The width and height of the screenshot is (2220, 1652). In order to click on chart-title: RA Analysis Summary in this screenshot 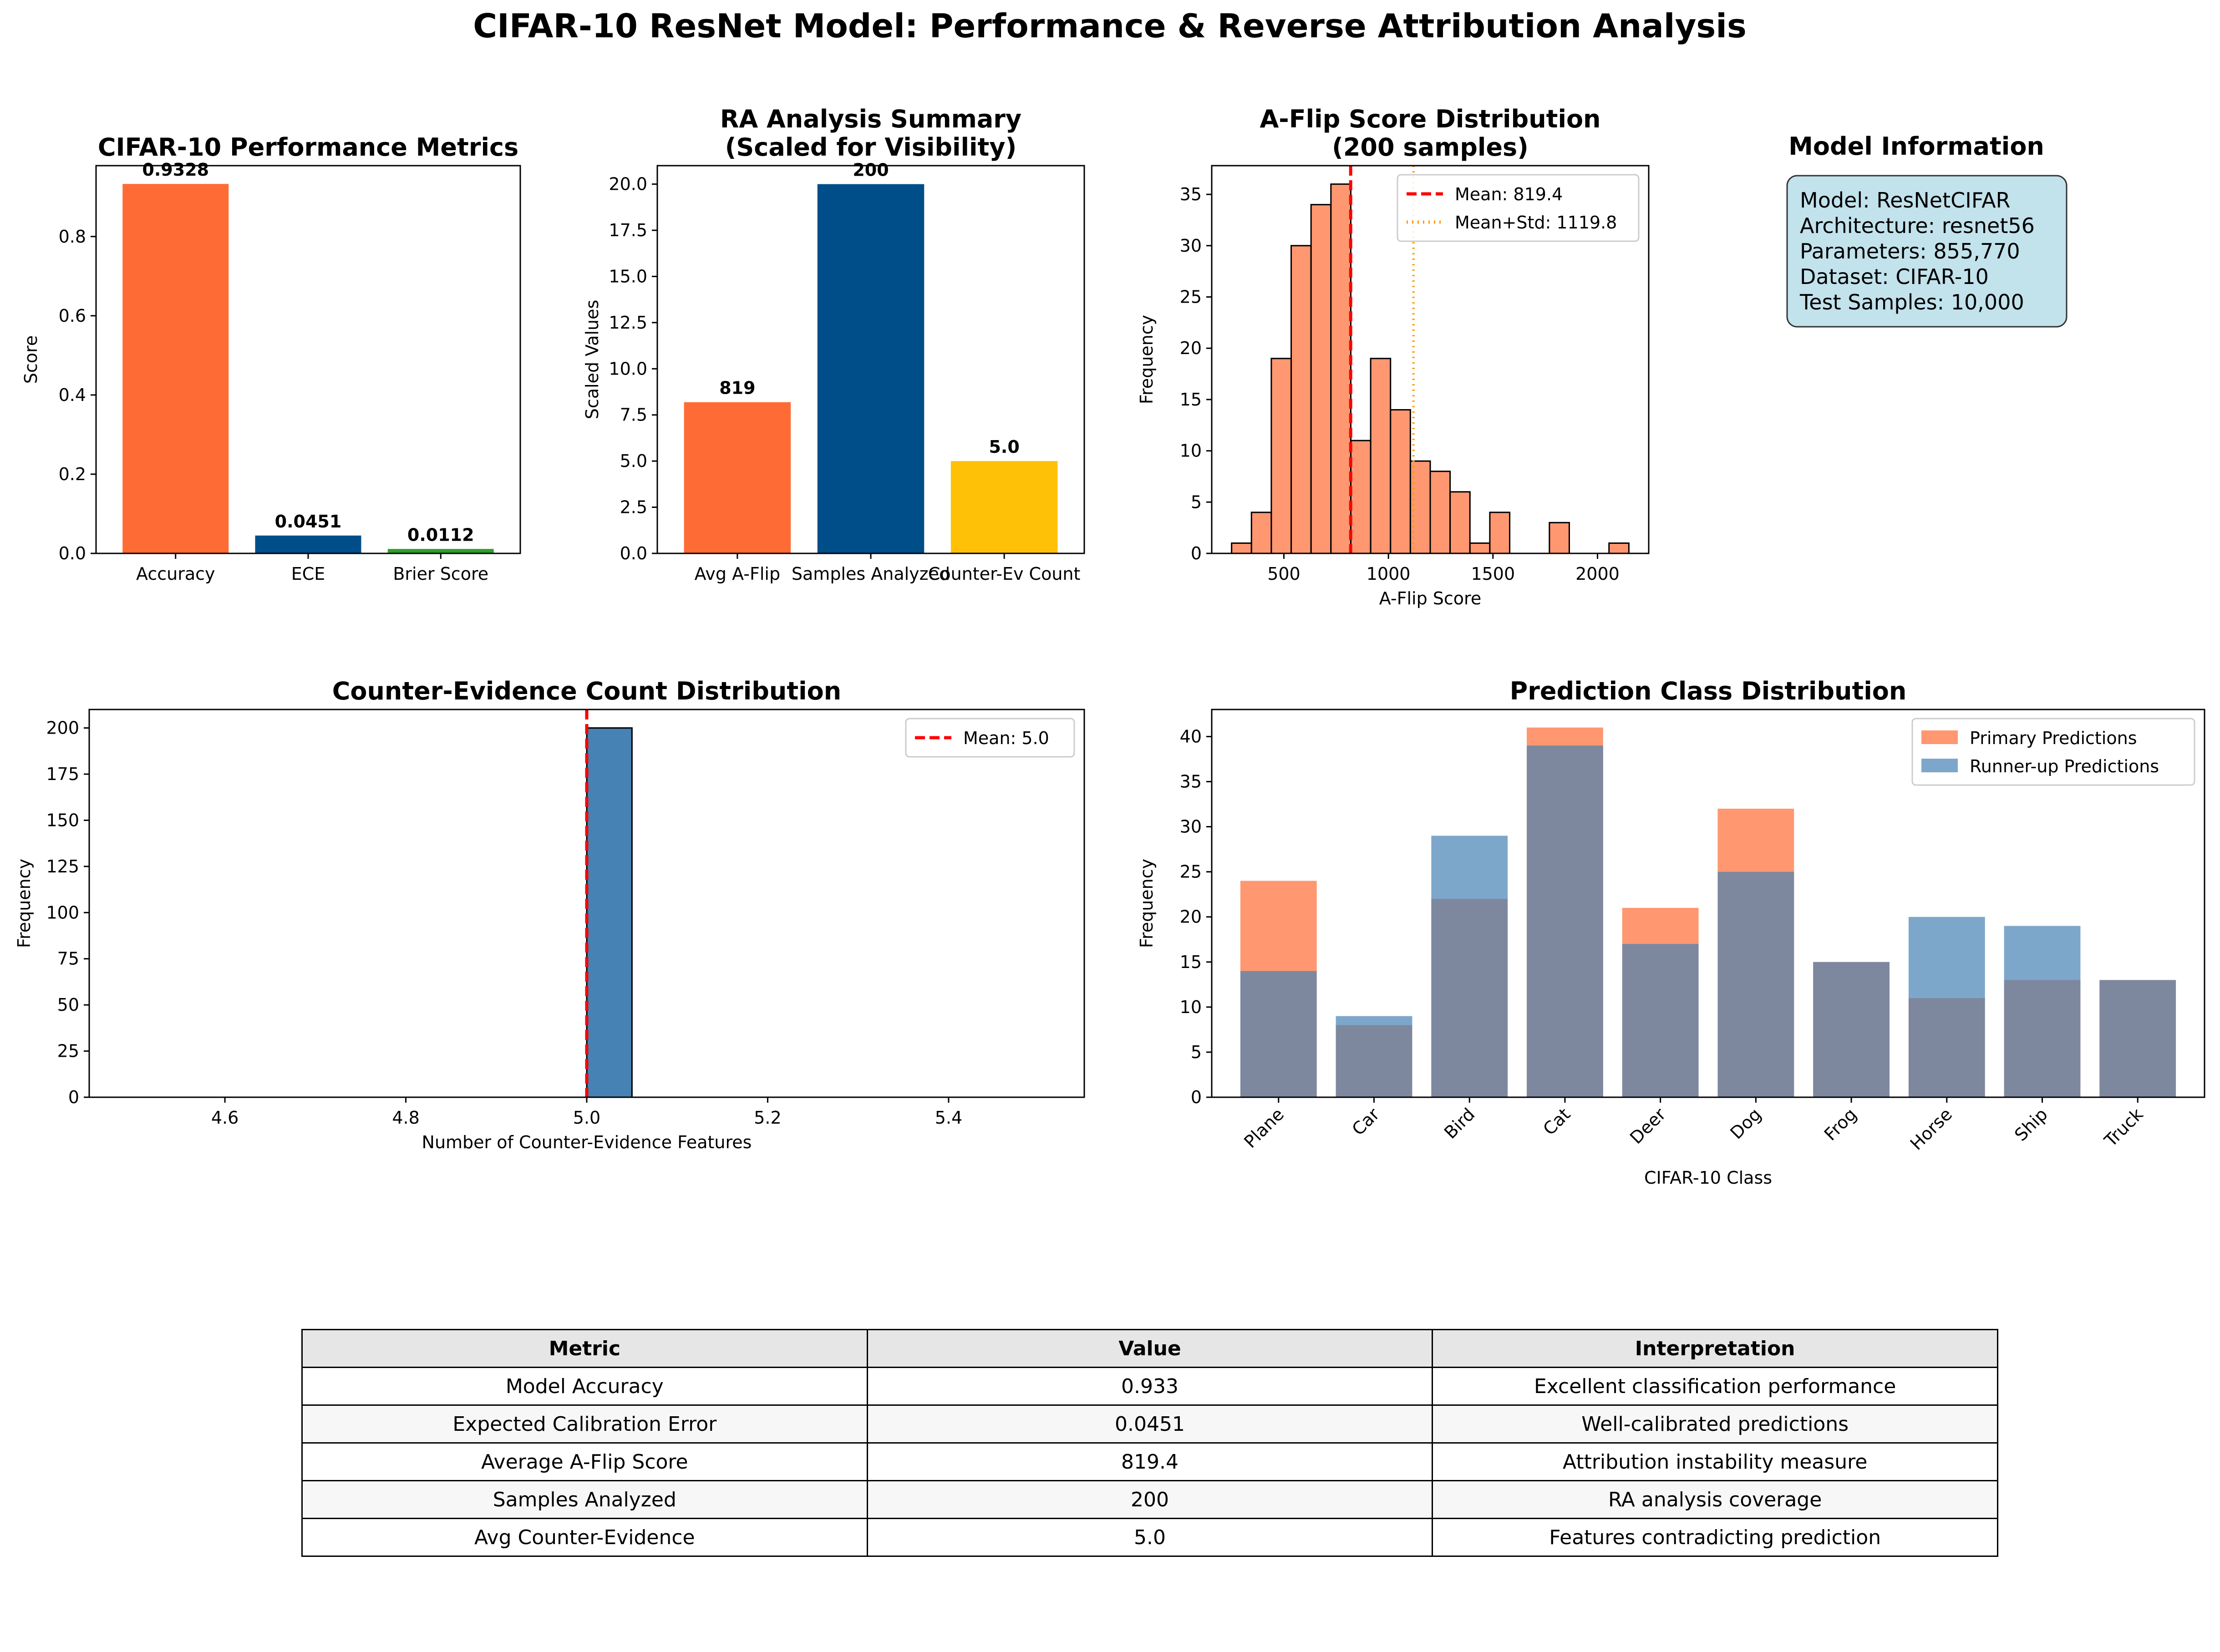, I will do `click(870, 119)`.